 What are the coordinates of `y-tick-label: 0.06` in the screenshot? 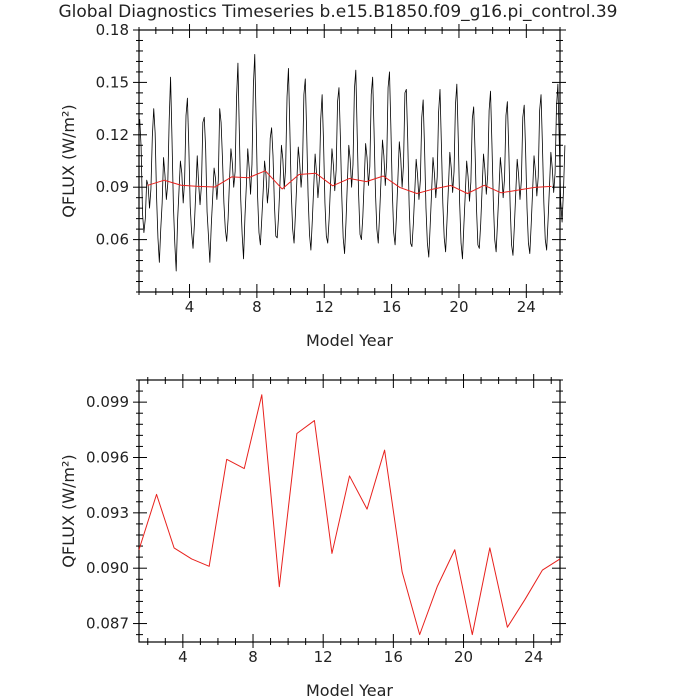 It's located at (112, 240).